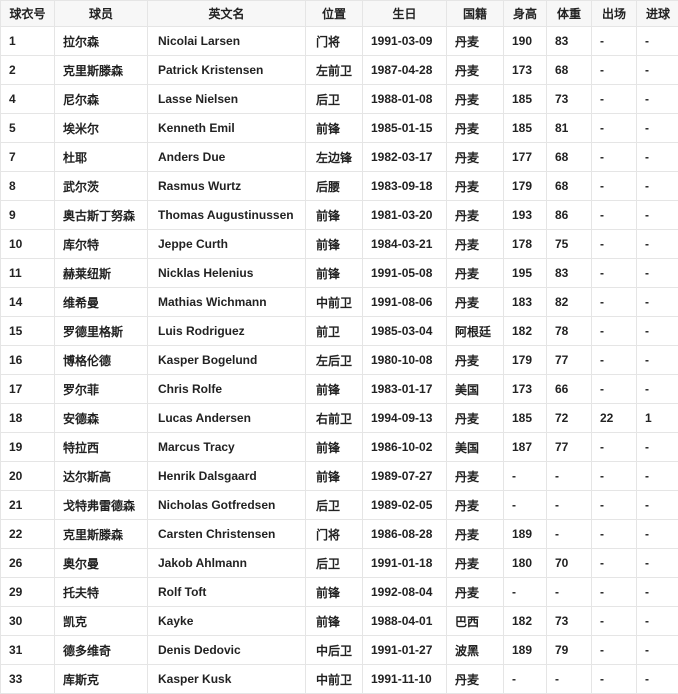  I want to click on cell-height: -, so click(525, 679).